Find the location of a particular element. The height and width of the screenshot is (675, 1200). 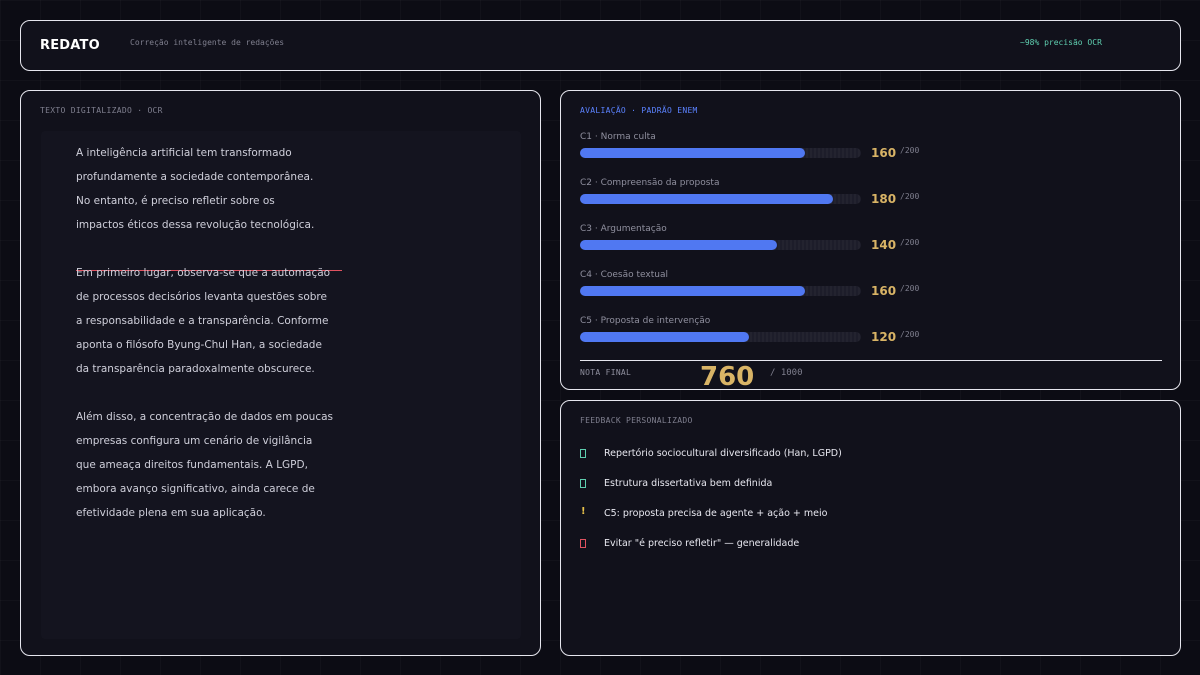

criterion-bar-c4 is located at coordinates (720, 291).